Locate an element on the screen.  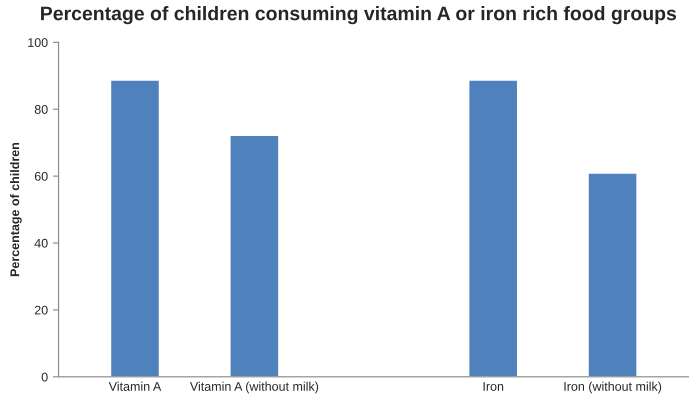
x-tick-label: Vitamin A (without milk) is located at coordinates (254, 388).